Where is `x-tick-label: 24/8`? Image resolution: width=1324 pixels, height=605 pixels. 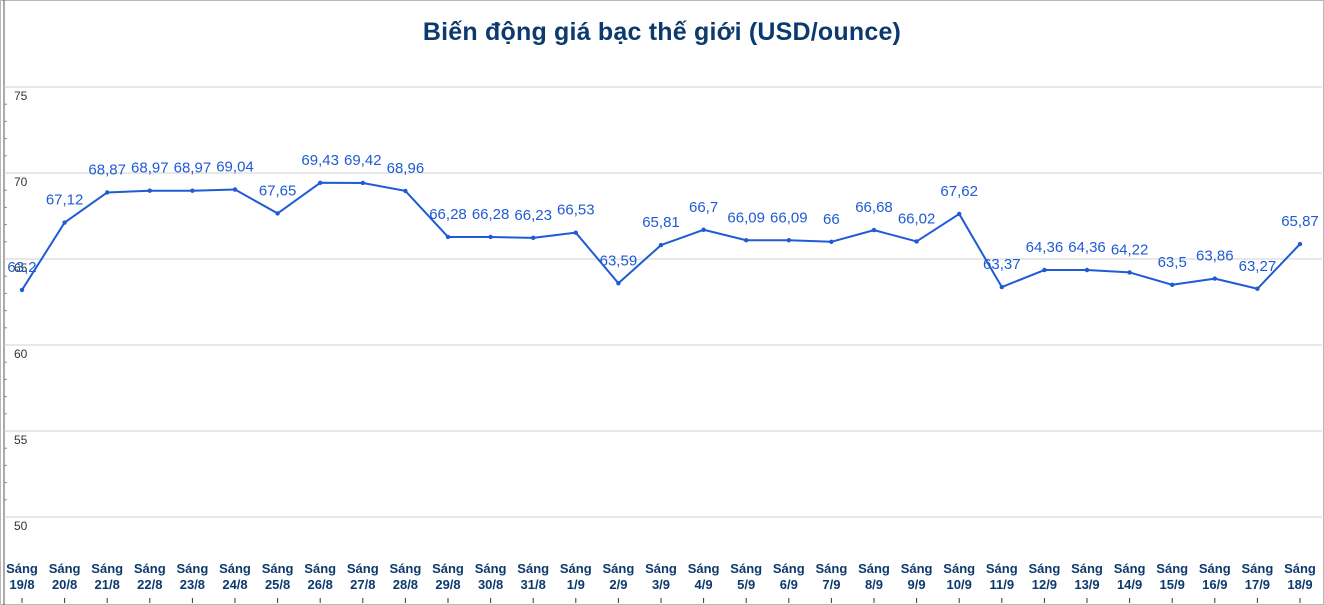 x-tick-label: 24/8 is located at coordinates (234, 584).